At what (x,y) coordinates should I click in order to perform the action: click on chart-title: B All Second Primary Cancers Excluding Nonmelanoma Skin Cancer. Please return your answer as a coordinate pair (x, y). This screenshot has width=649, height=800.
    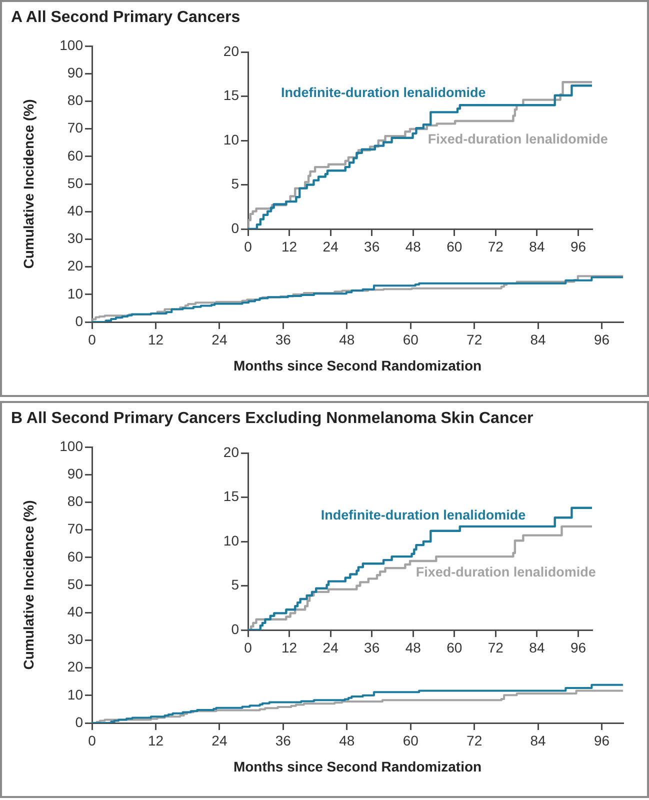
    Looking at the image, I should click on (272, 419).